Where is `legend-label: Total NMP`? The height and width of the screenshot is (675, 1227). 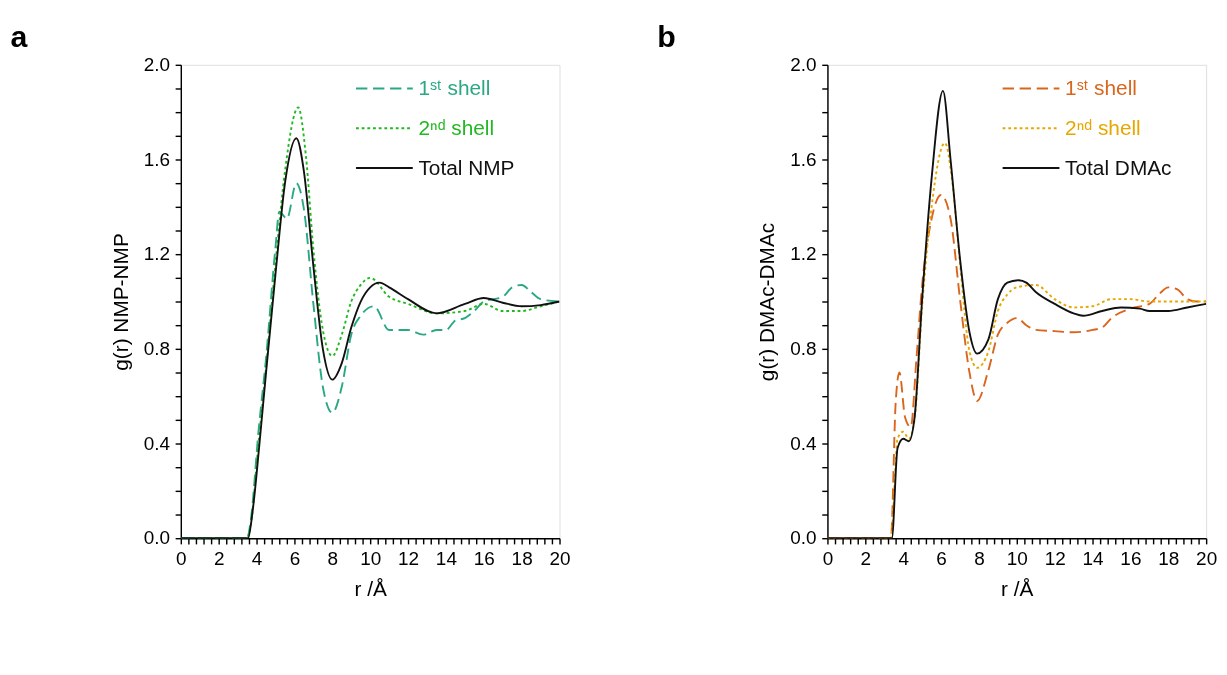 legend-label: Total NMP is located at coordinates (466, 167).